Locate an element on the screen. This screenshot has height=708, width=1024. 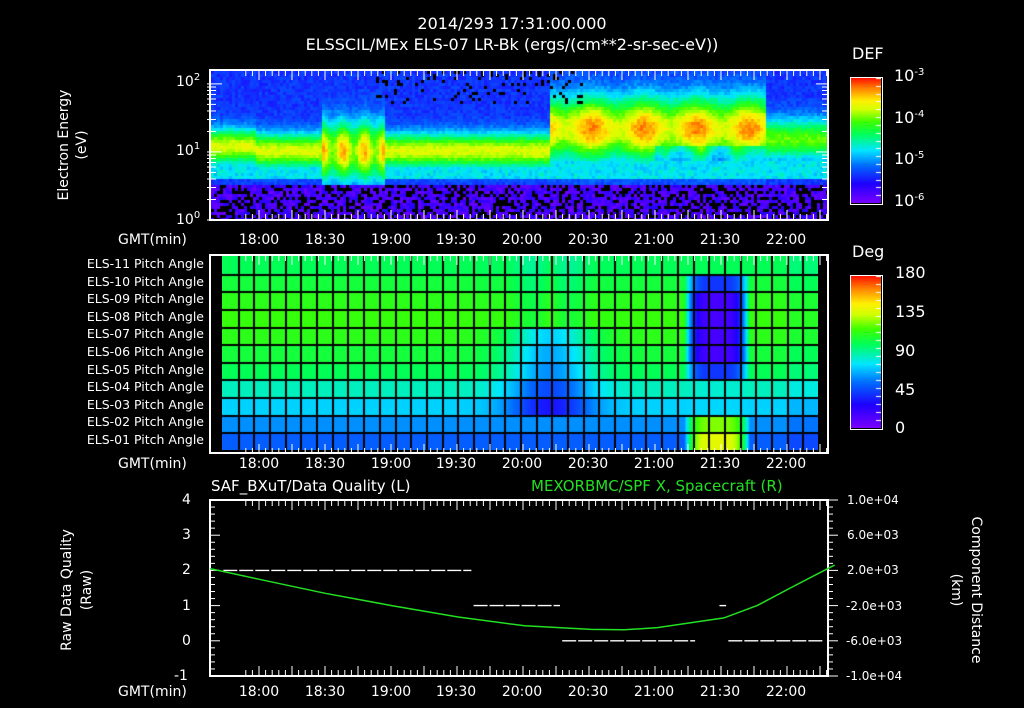
left-axis-tick: 2 is located at coordinates (186, 570).